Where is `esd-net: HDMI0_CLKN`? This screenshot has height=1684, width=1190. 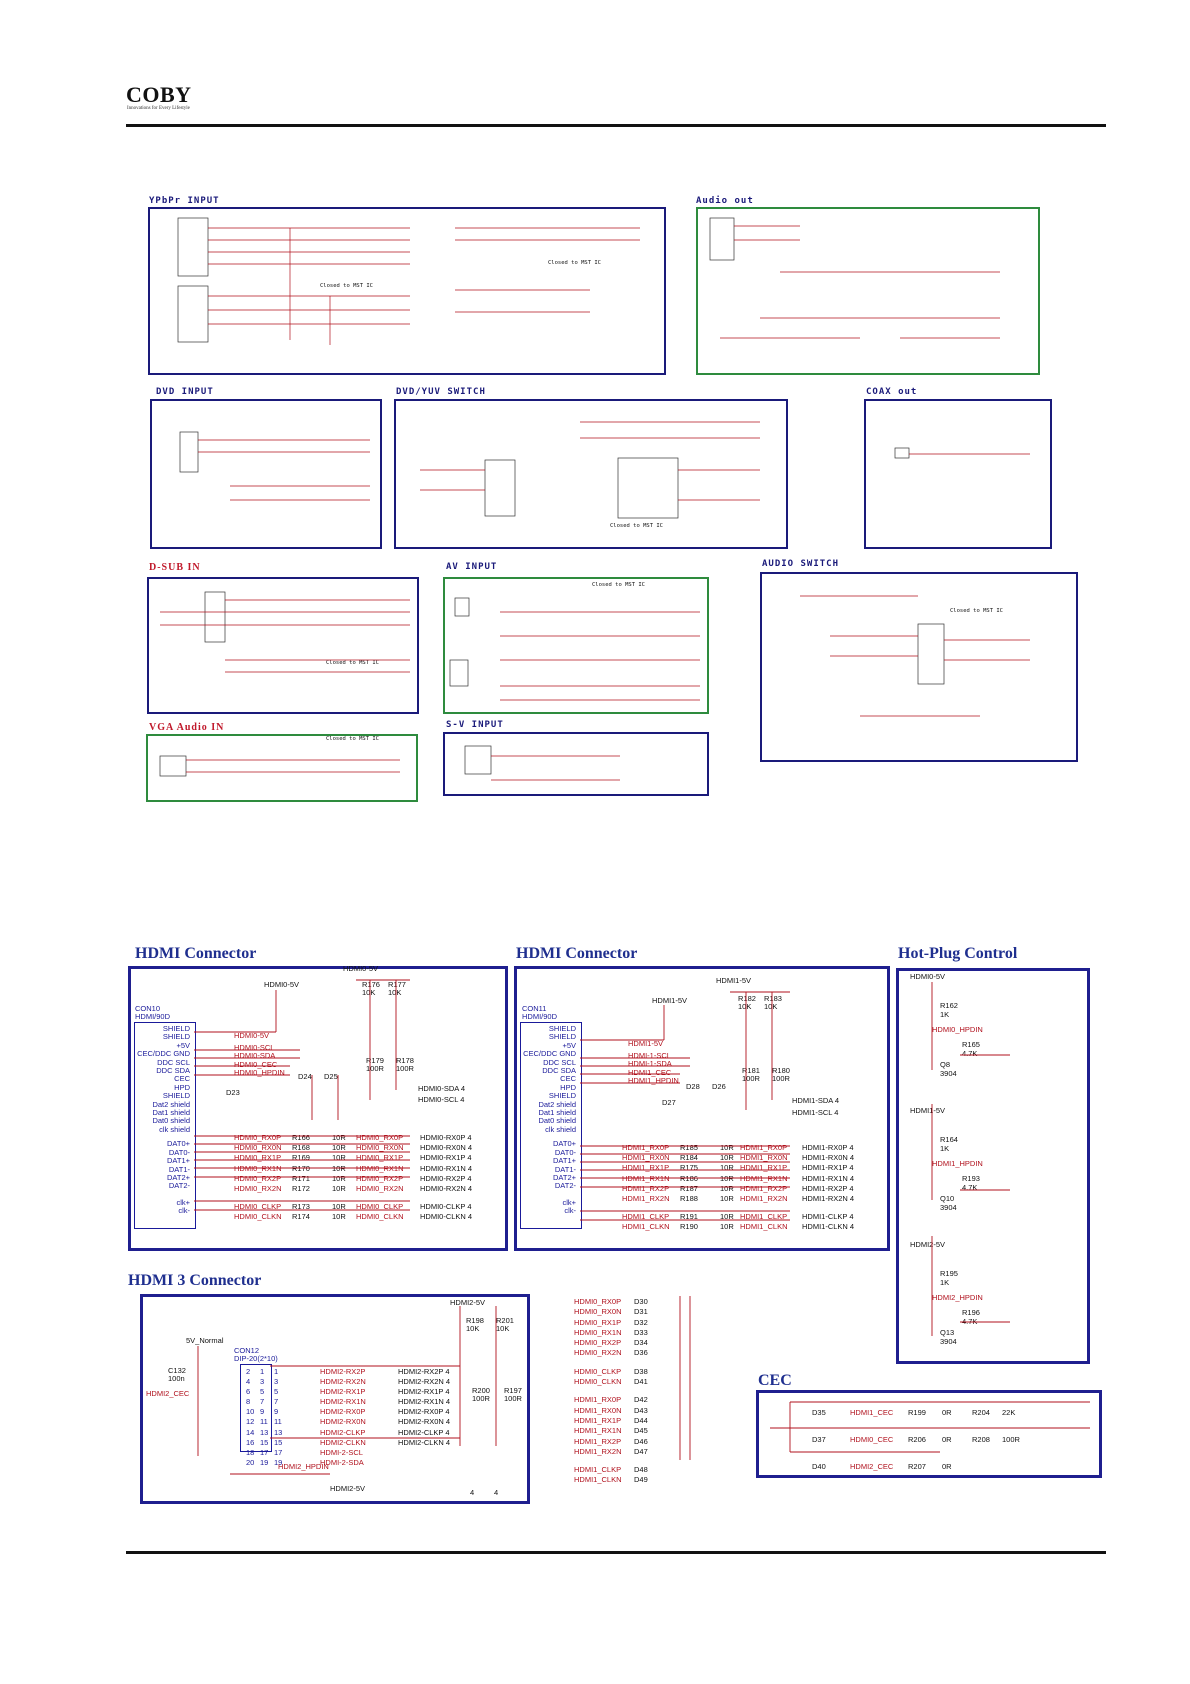 esd-net: HDMI0_CLKN is located at coordinates (598, 1382).